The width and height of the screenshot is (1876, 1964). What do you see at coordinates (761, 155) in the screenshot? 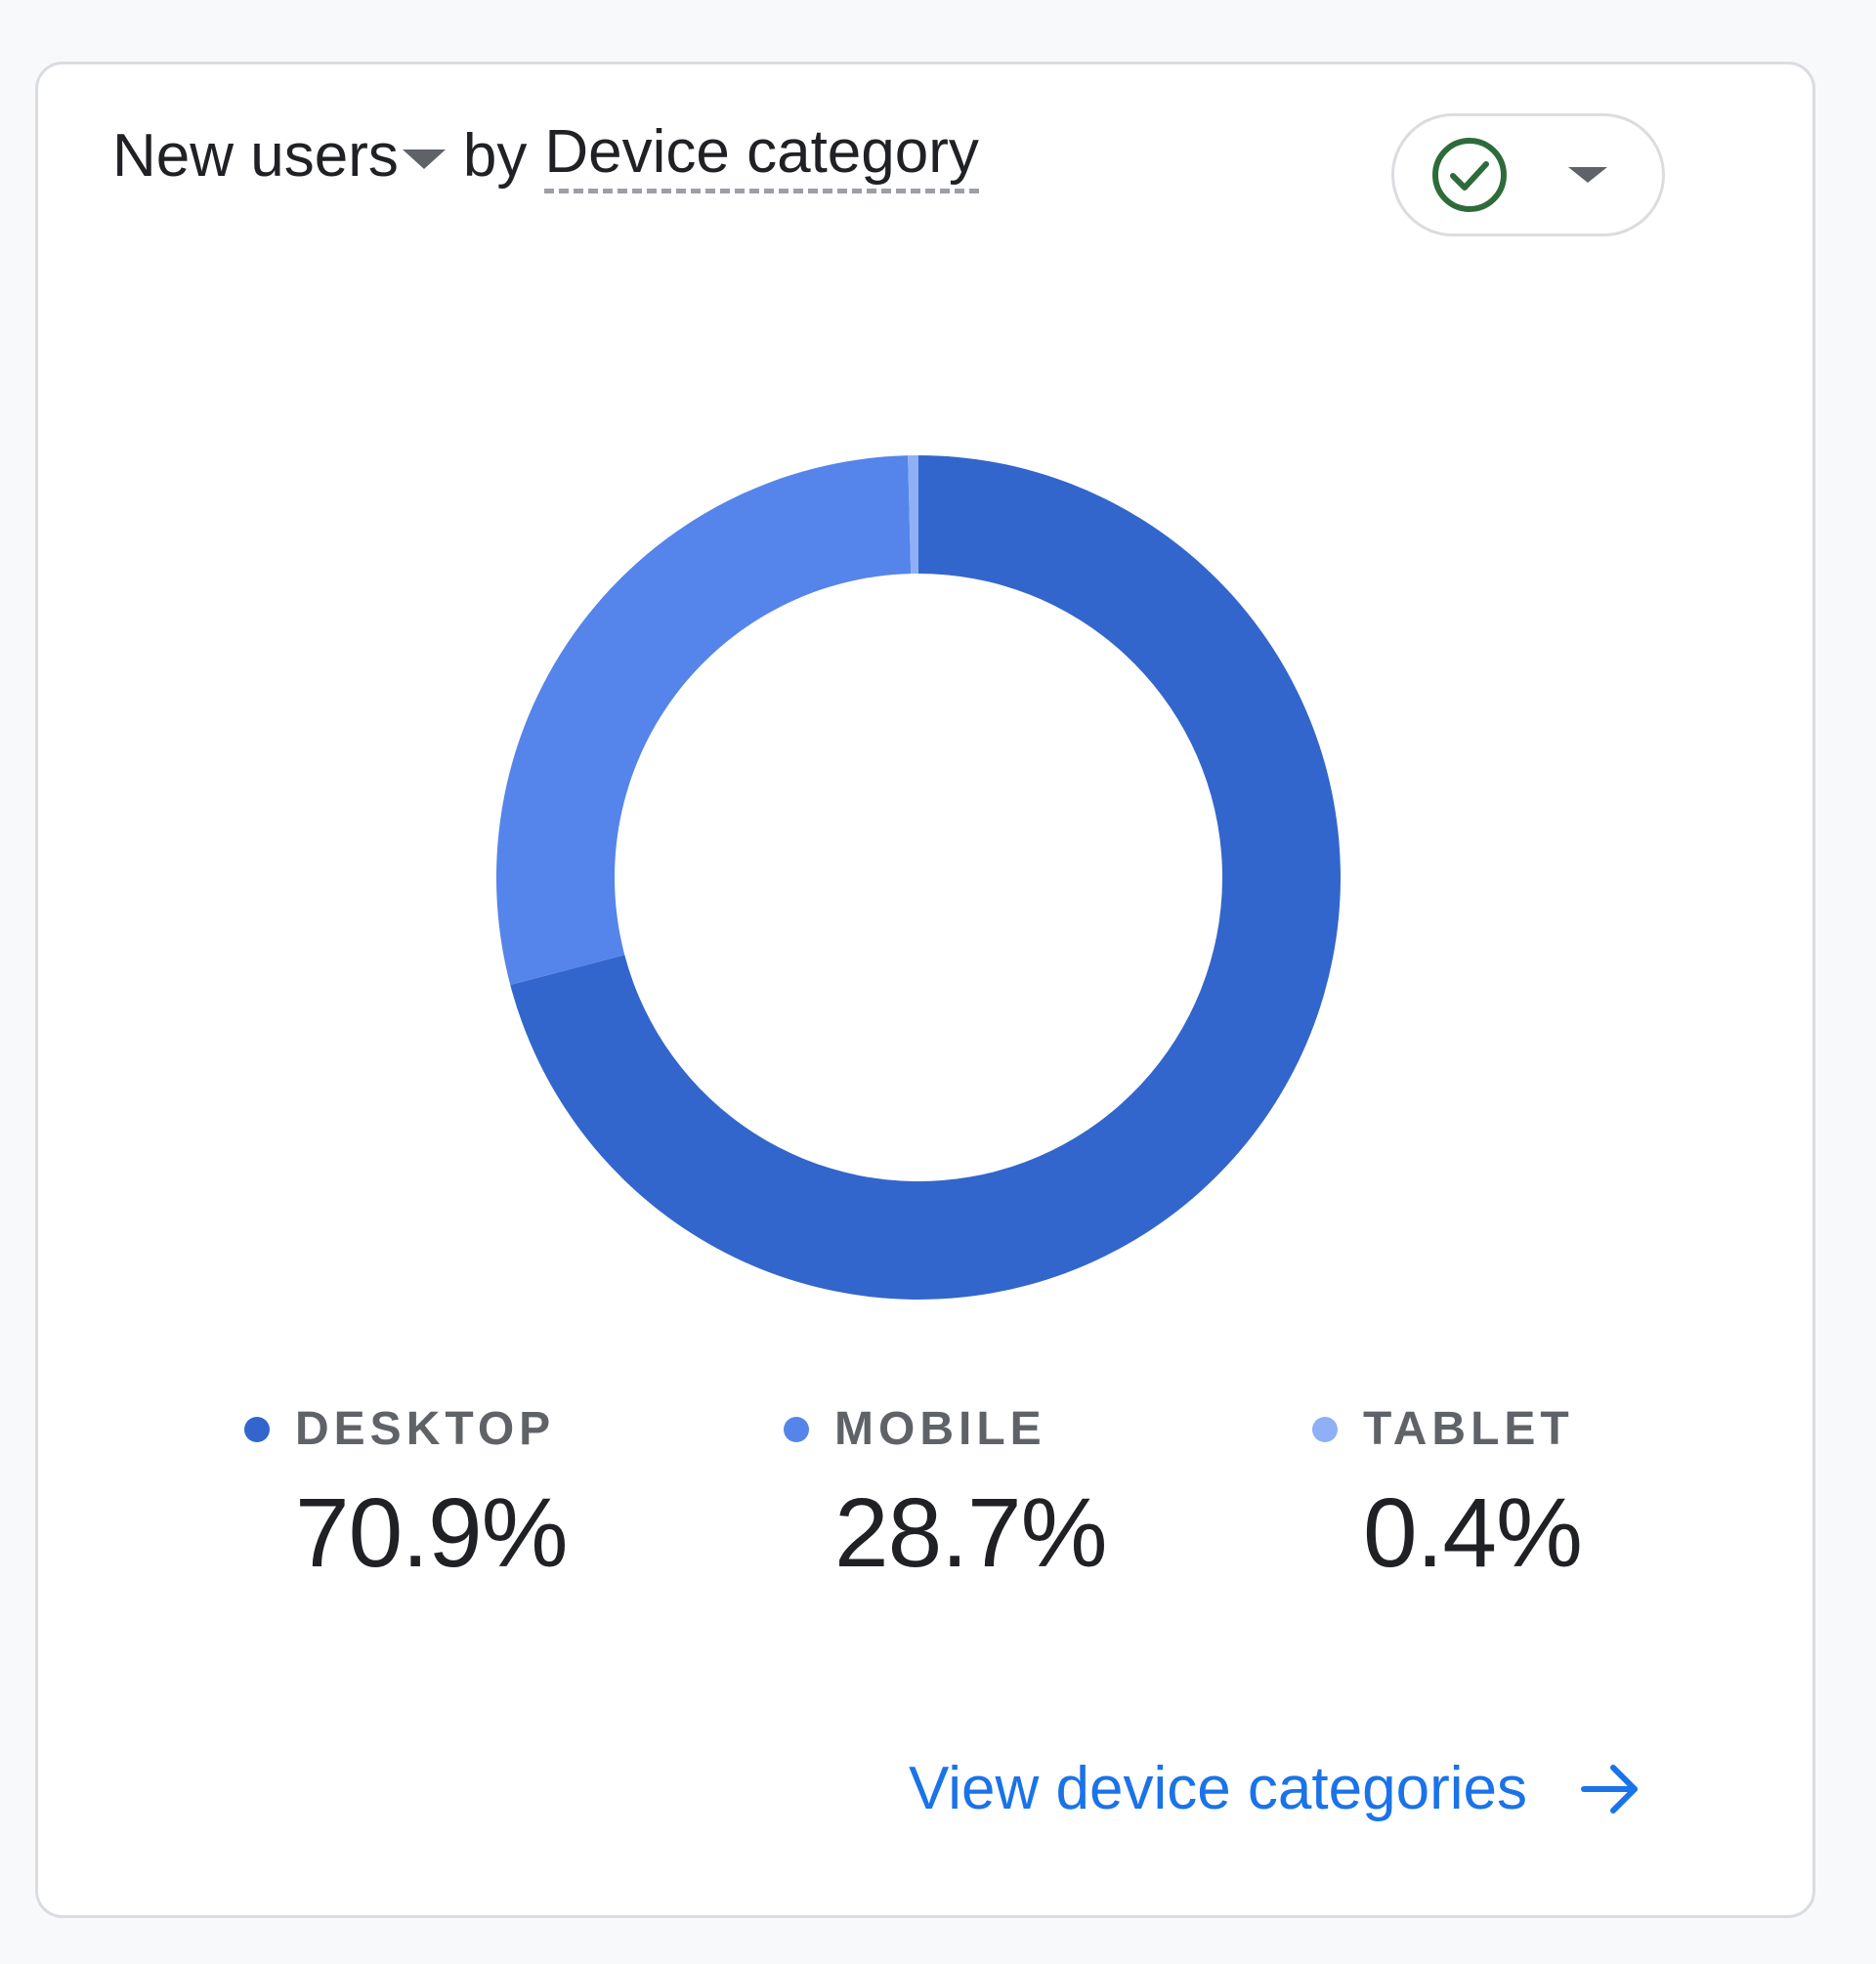
I see `dimension-selector: Device category` at bounding box center [761, 155].